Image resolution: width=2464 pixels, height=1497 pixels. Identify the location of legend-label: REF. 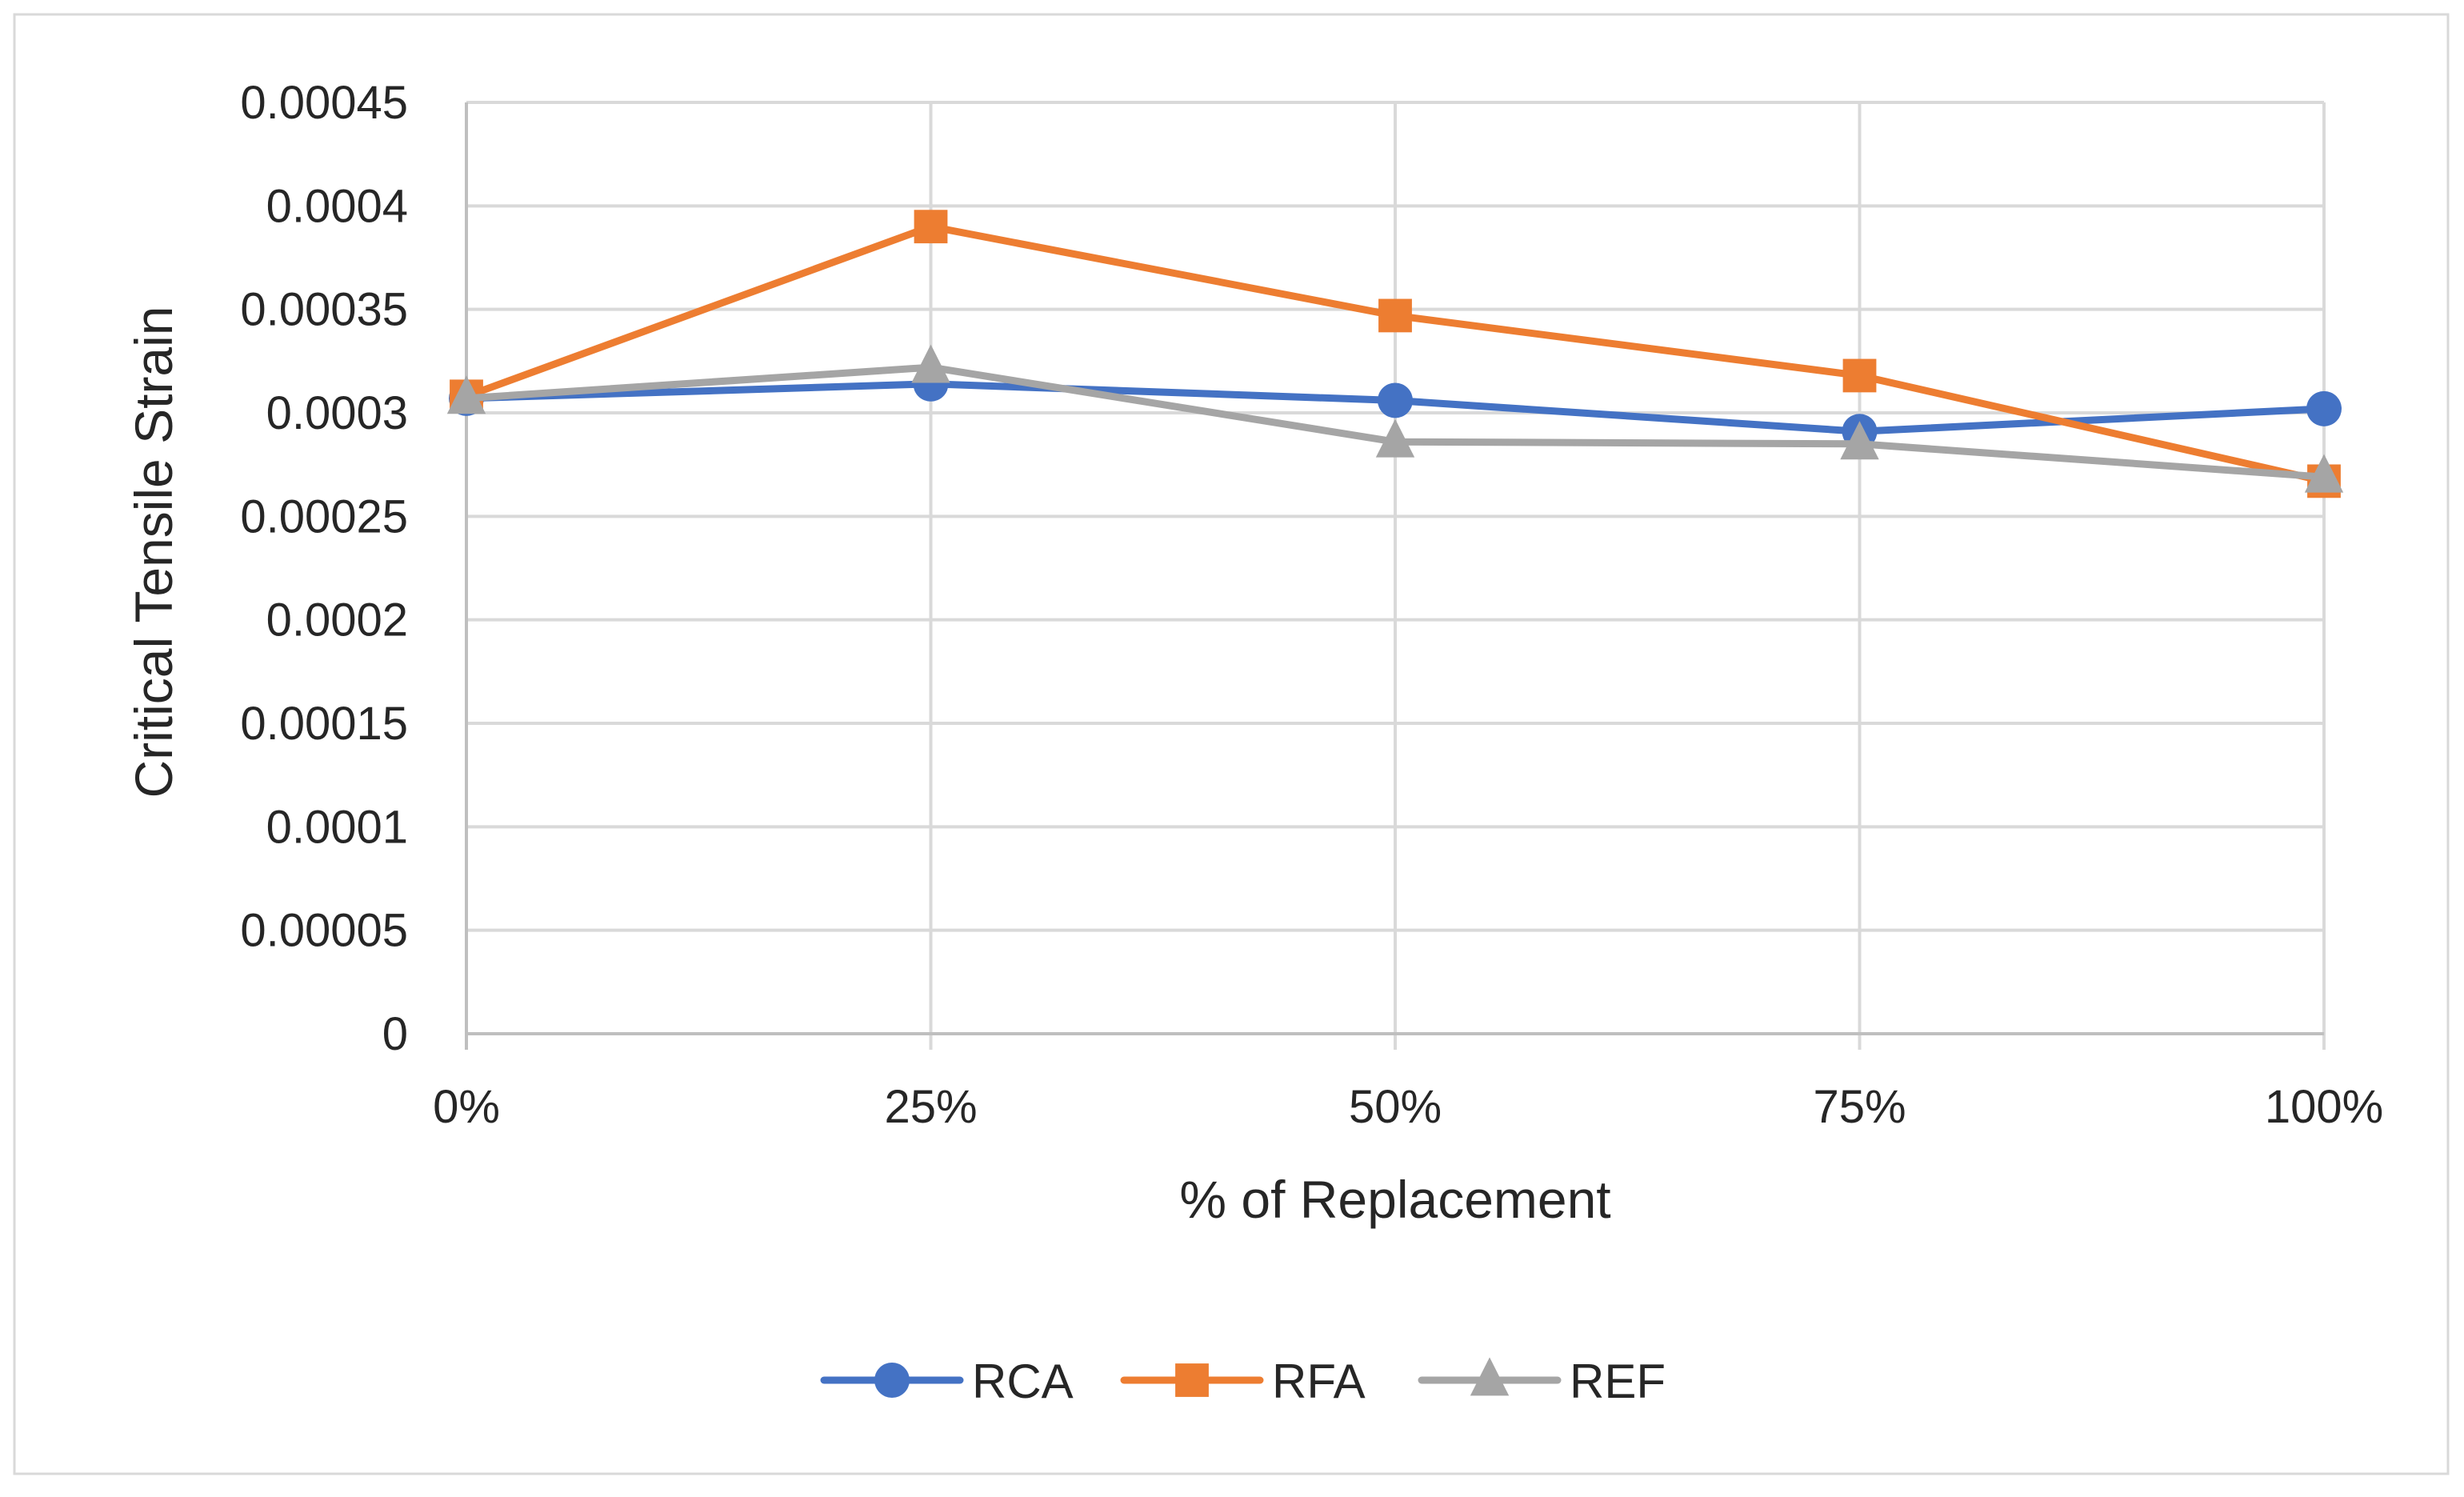
(1618, 1381).